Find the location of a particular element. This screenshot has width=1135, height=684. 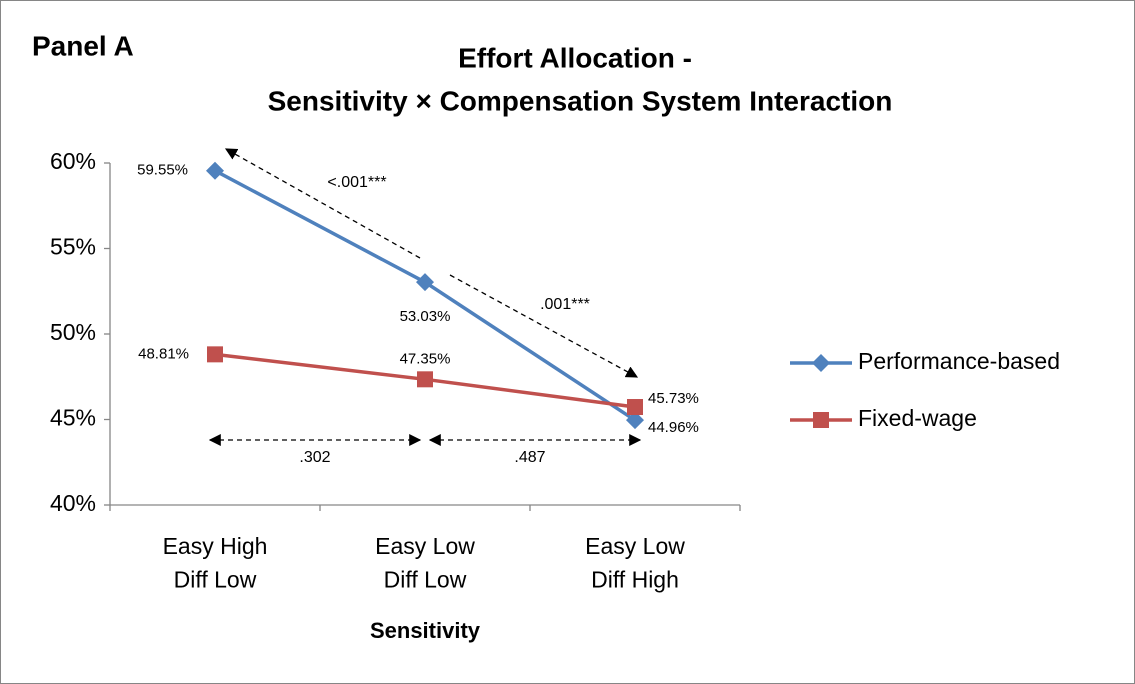

x-tick-label: Easy Low Diff High is located at coordinates (635, 562).